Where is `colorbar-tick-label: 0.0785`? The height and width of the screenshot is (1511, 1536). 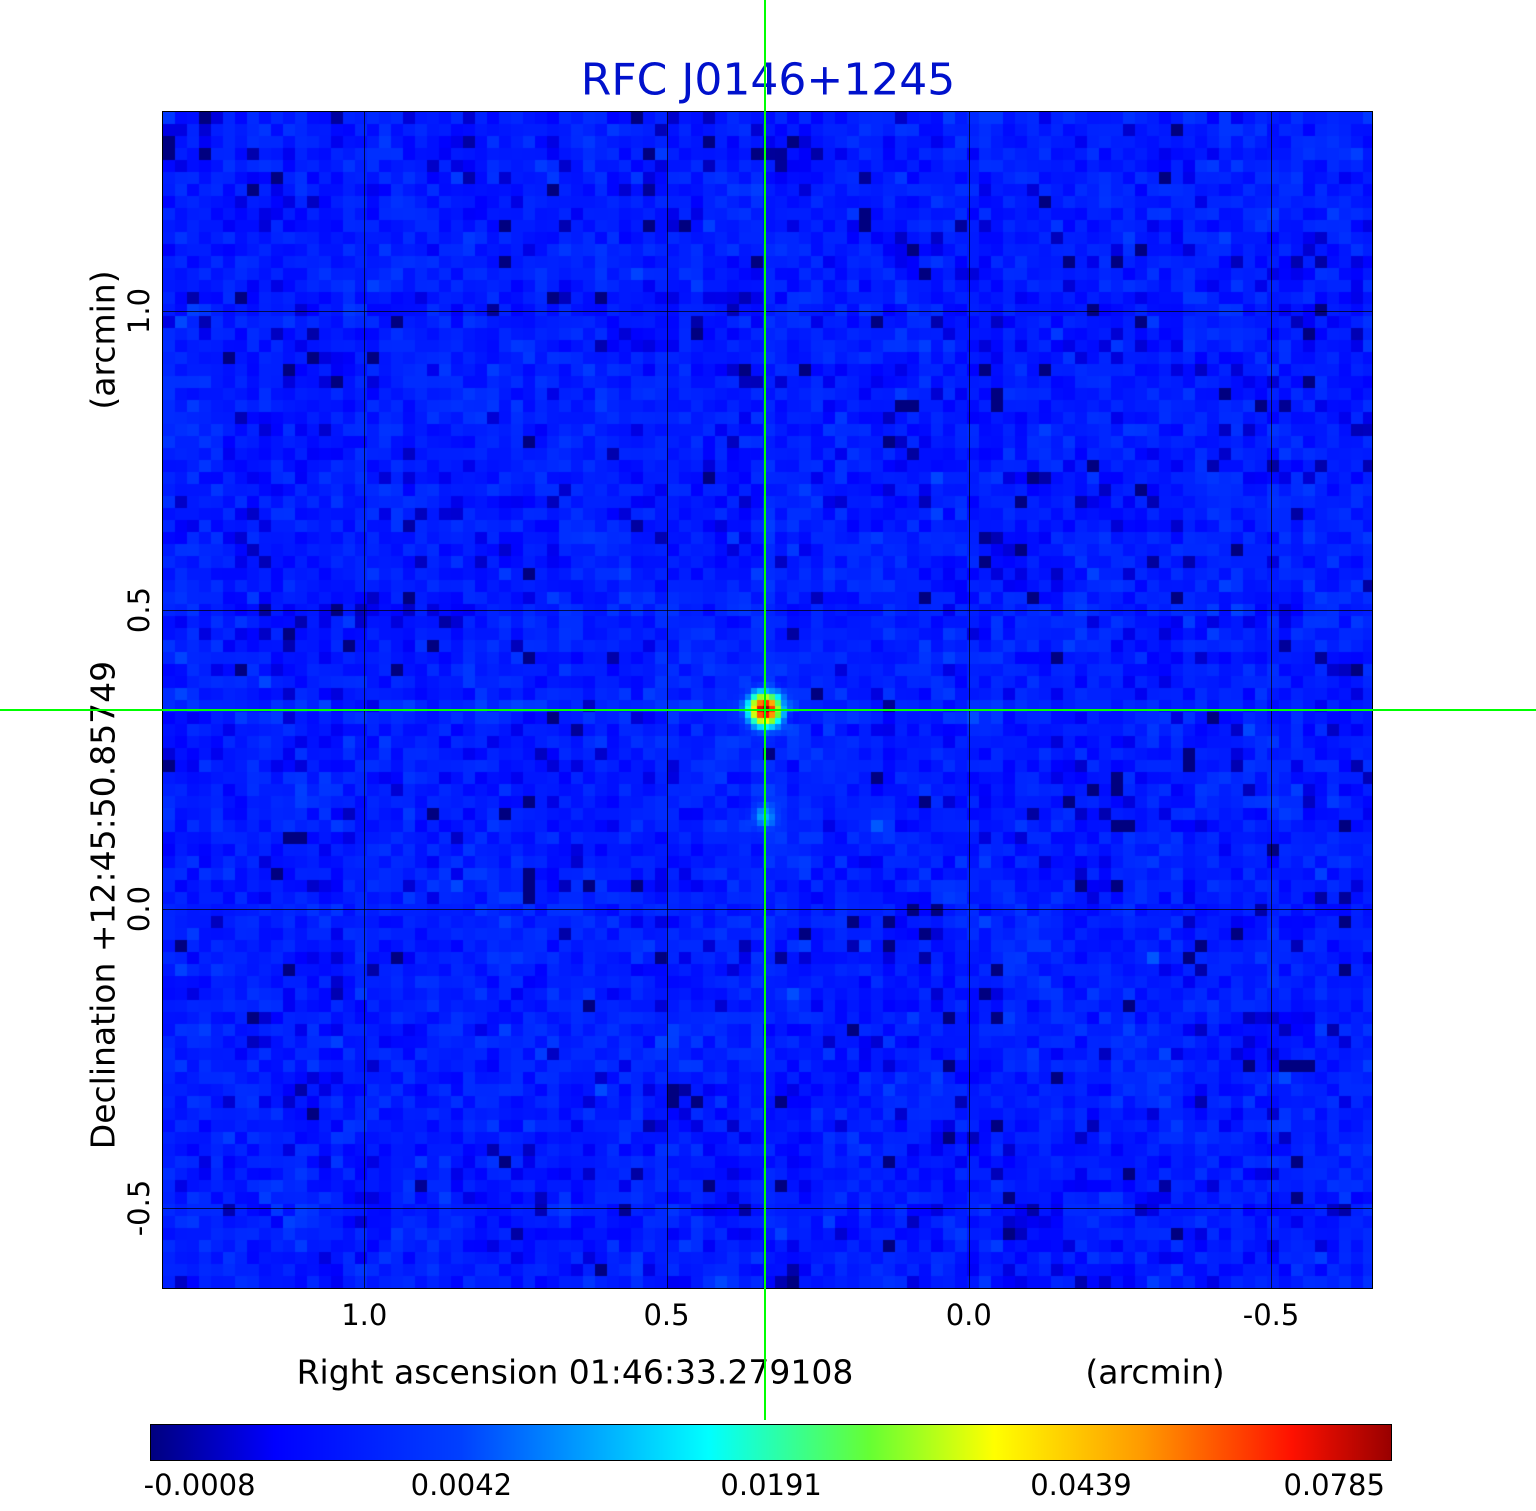
colorbar-tick-label: 0.0785 is located at coordinates (1334, 1485).